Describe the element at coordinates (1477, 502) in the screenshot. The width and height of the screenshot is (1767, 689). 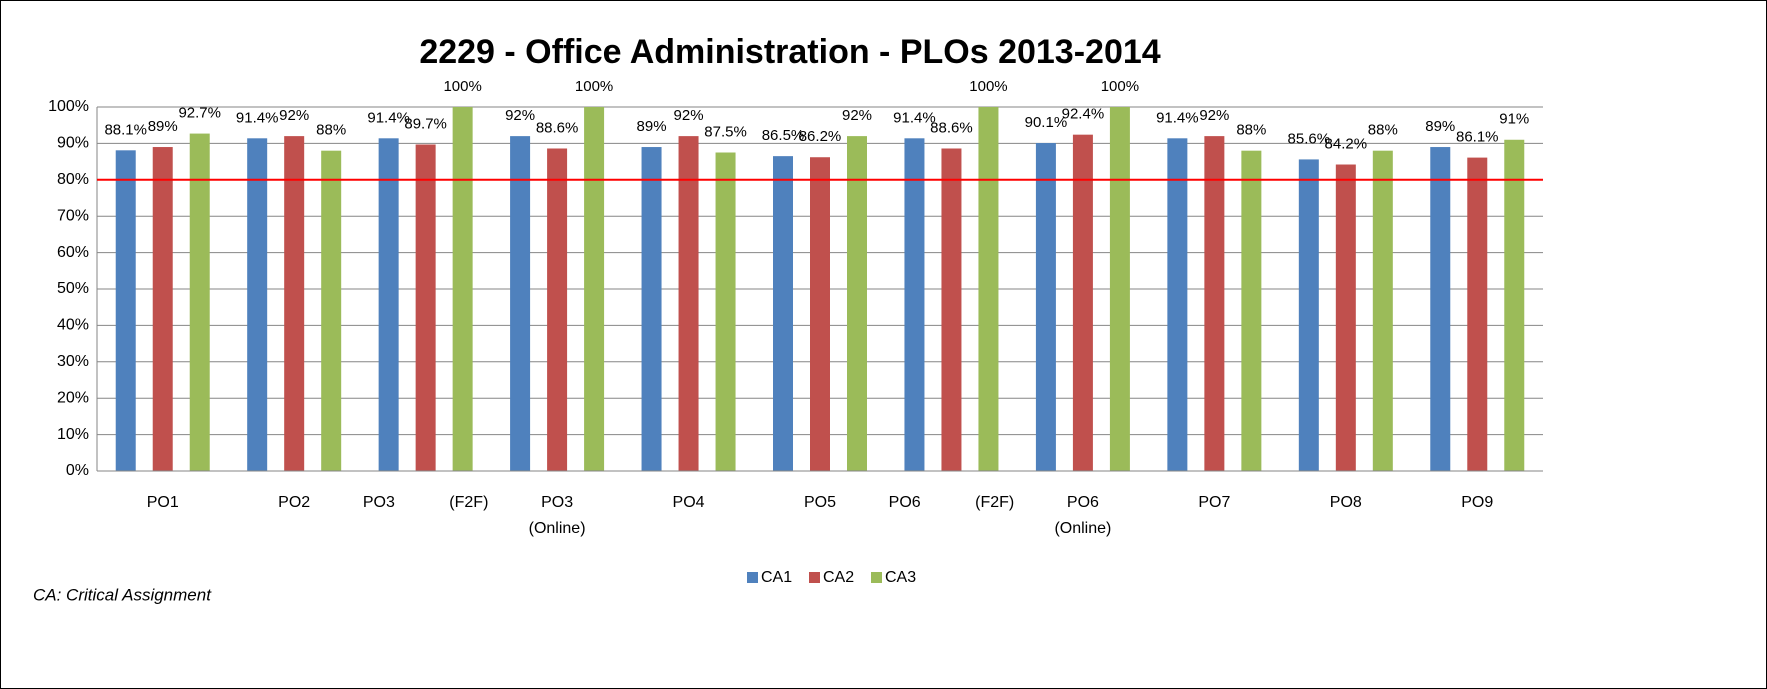
I see `x-tick-label: PO9` at that location.